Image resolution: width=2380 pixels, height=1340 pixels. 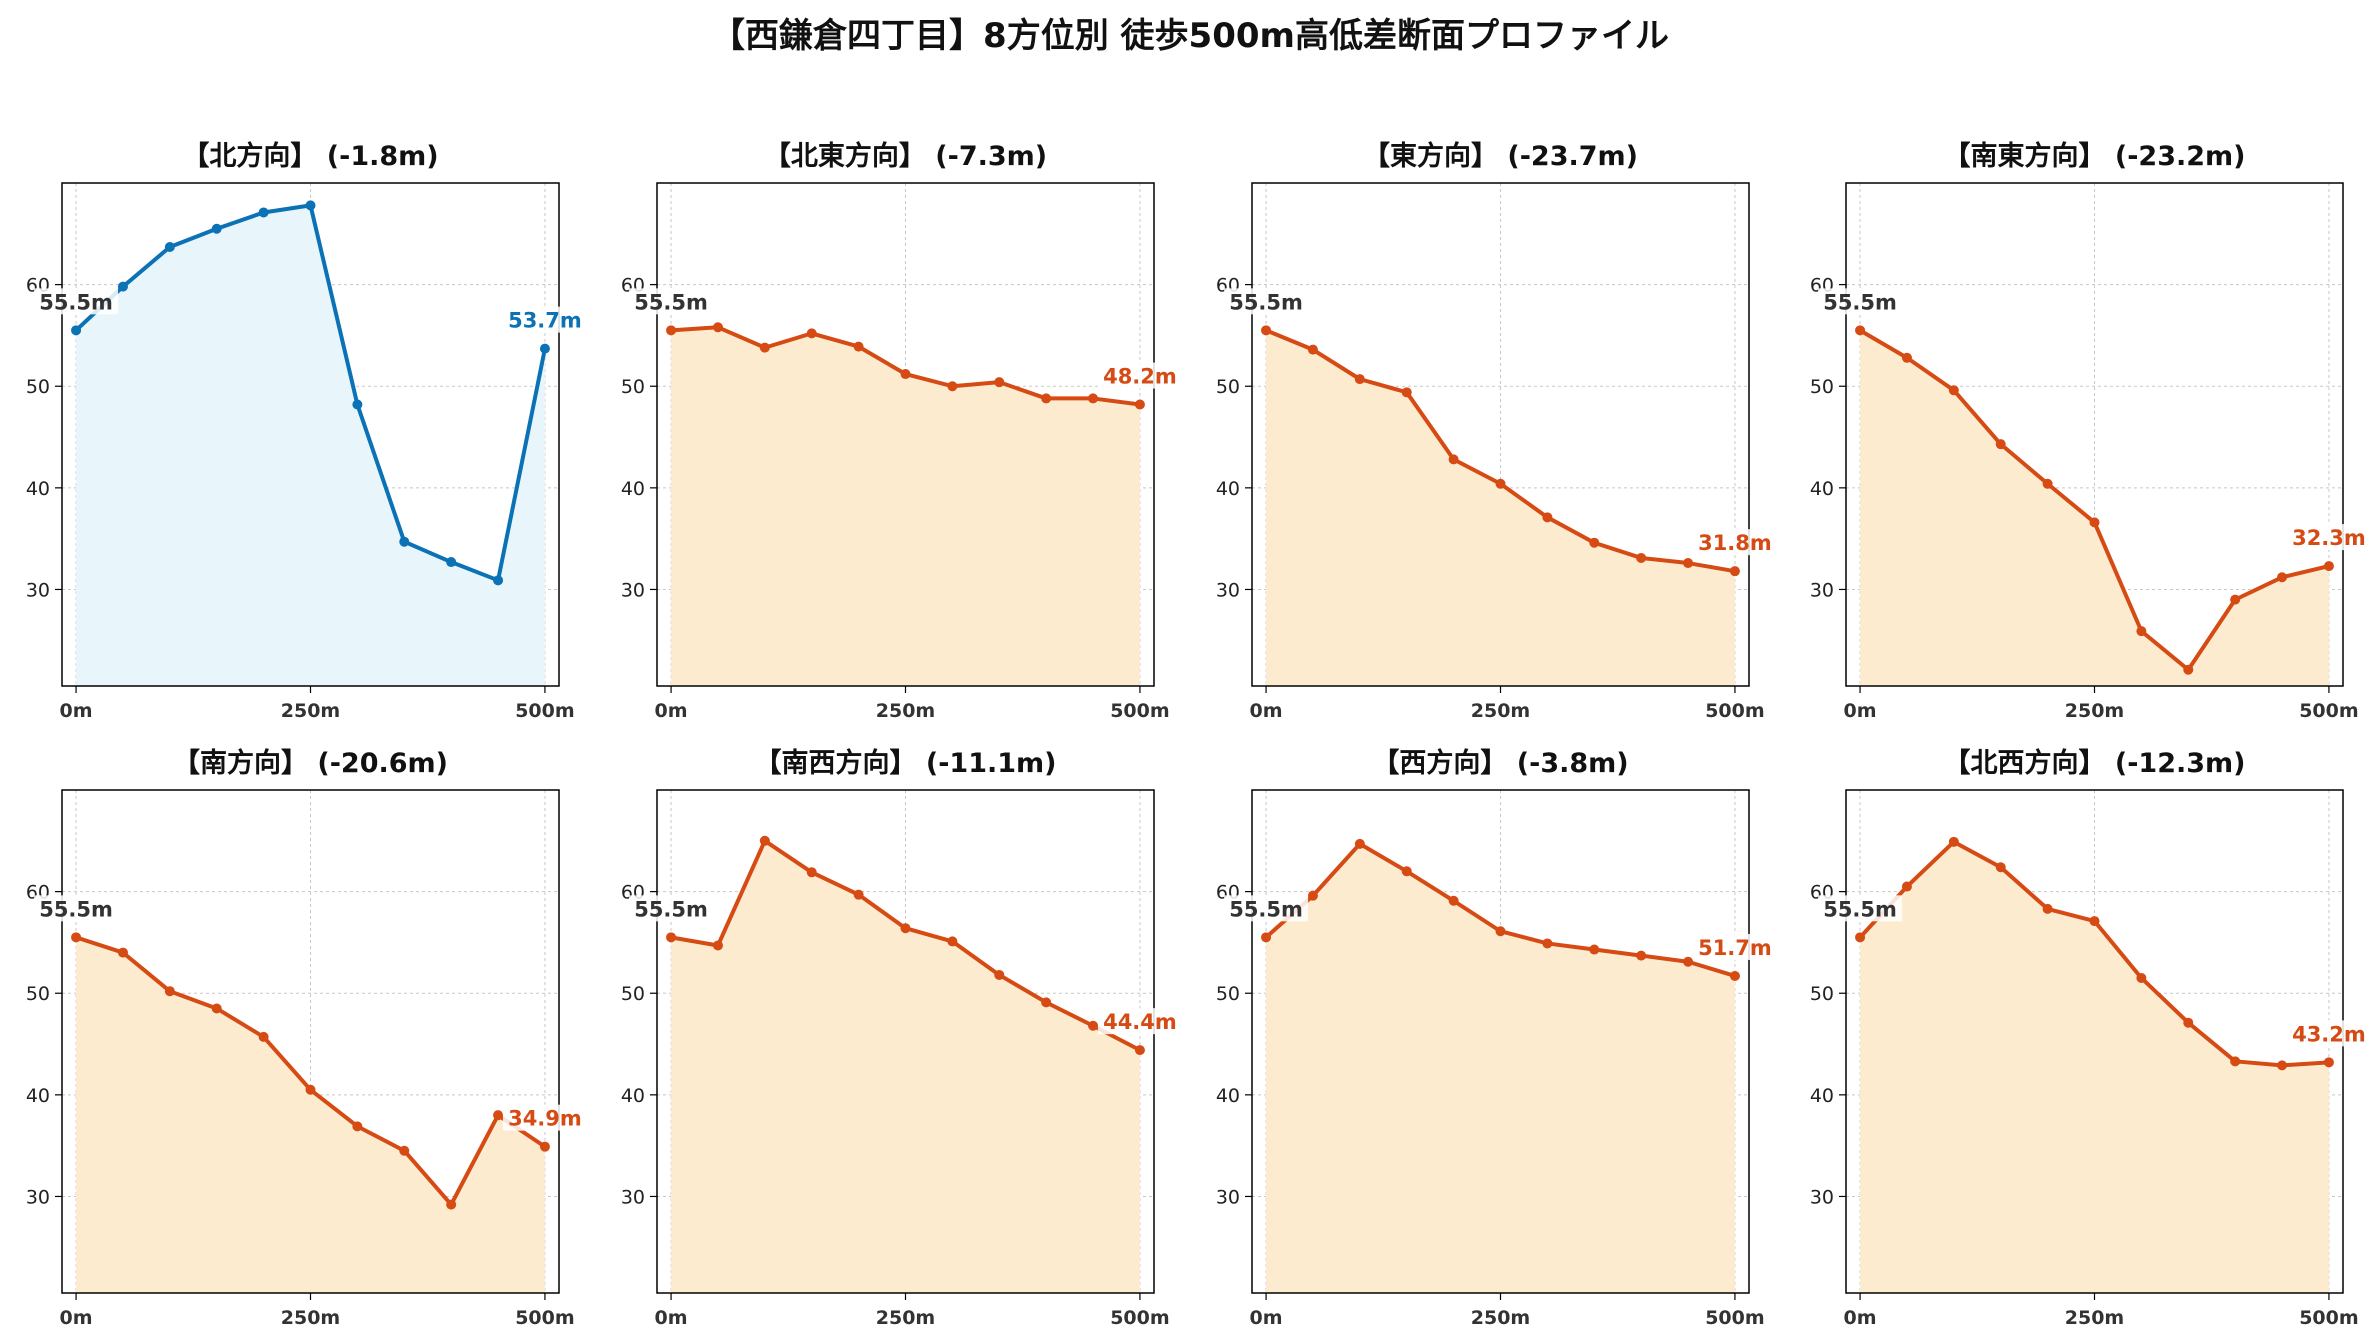 What do you see at coordinates (1500, 763) in the screenshot?
I see `subplot-title: 【西方向】 (-3.8m)` at bounding box center [1500, 763].